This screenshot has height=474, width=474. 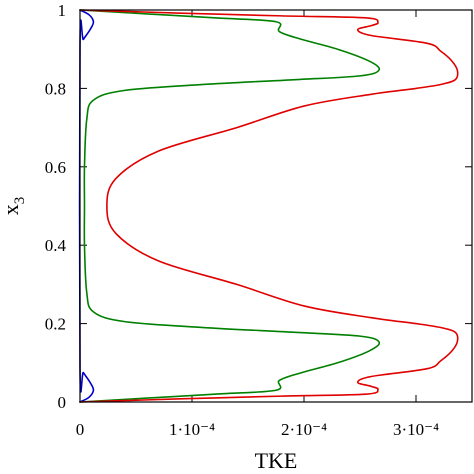 I want to click on y-tick-label: 0.8, so click(x=55, y=88).